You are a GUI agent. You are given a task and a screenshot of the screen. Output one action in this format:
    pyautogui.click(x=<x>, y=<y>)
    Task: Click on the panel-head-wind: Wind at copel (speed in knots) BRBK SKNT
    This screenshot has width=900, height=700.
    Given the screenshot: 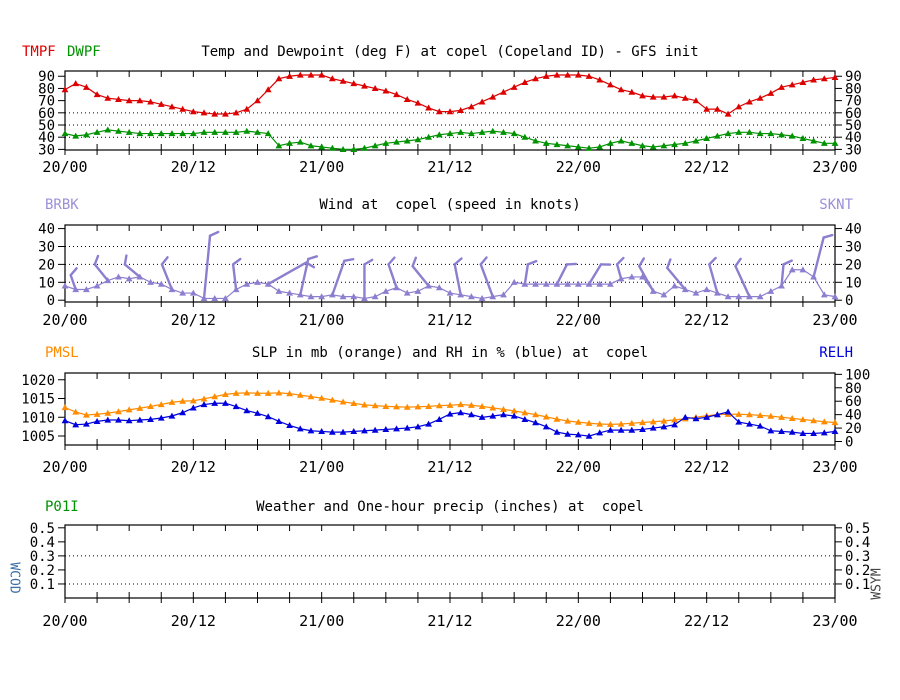 What is the action you would take?
    pyautogui.click(x=450, y=205)
    